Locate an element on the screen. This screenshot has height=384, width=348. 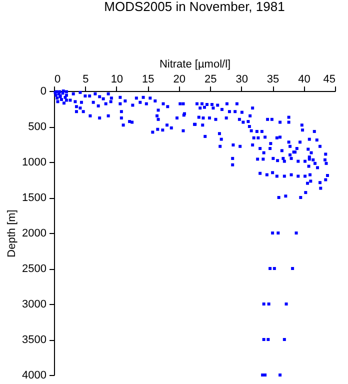
y-axis-title: Depth [m] is located at coordinates (12, 234).